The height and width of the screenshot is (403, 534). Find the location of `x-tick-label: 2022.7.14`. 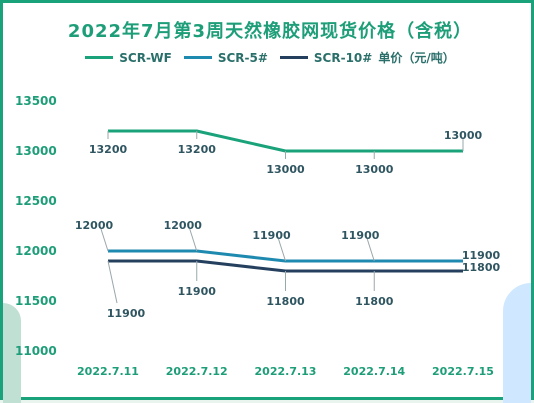

x-tick-label: 2022.7.14 is located at coordinates (374, 371).